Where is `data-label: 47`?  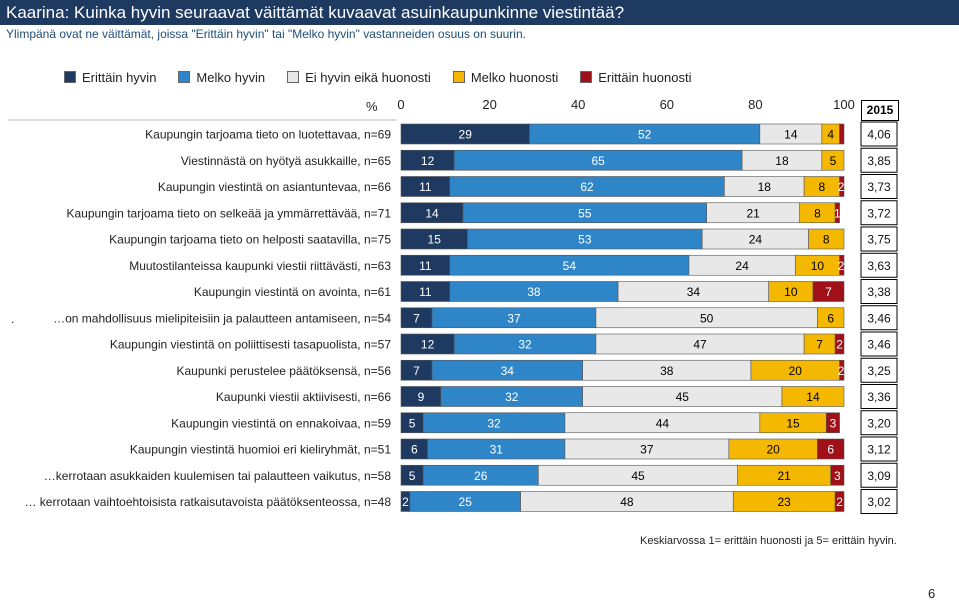 data-label: 47 is located at coordinates (700, 345).